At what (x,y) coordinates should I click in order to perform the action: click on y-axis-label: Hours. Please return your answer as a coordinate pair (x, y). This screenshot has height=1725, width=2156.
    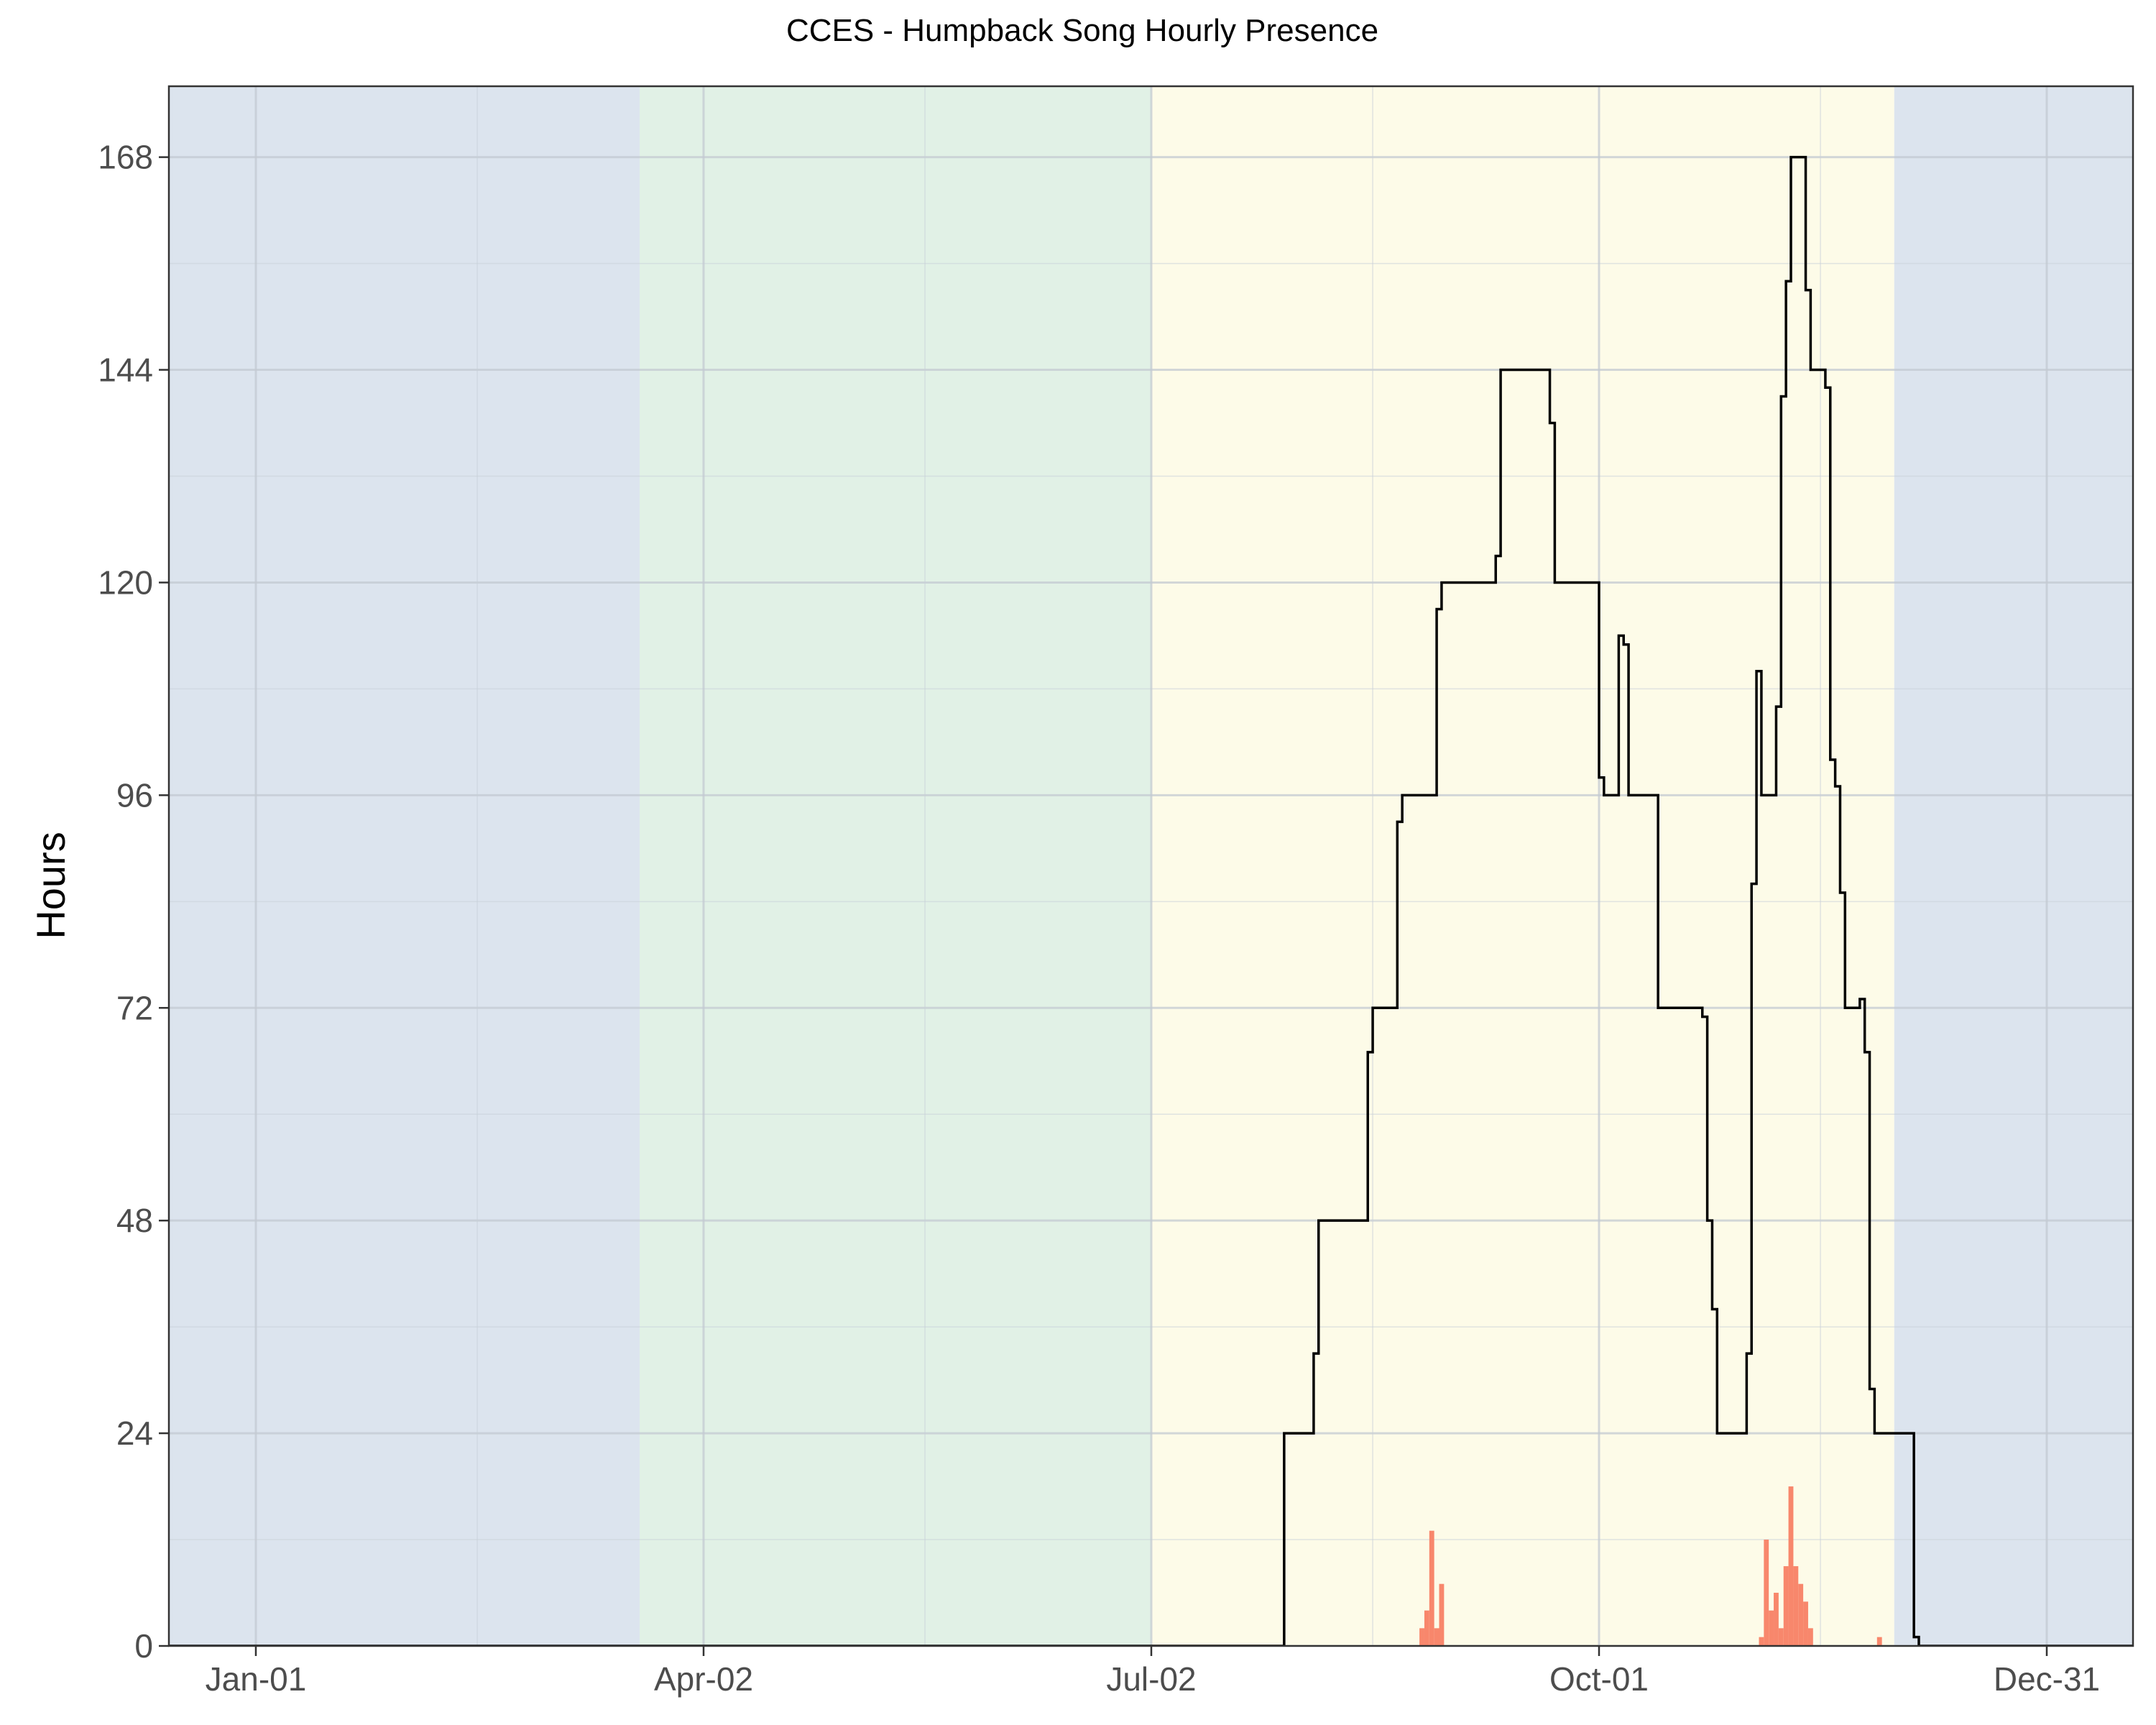
    Looking at the image, I should click on (50, 885).